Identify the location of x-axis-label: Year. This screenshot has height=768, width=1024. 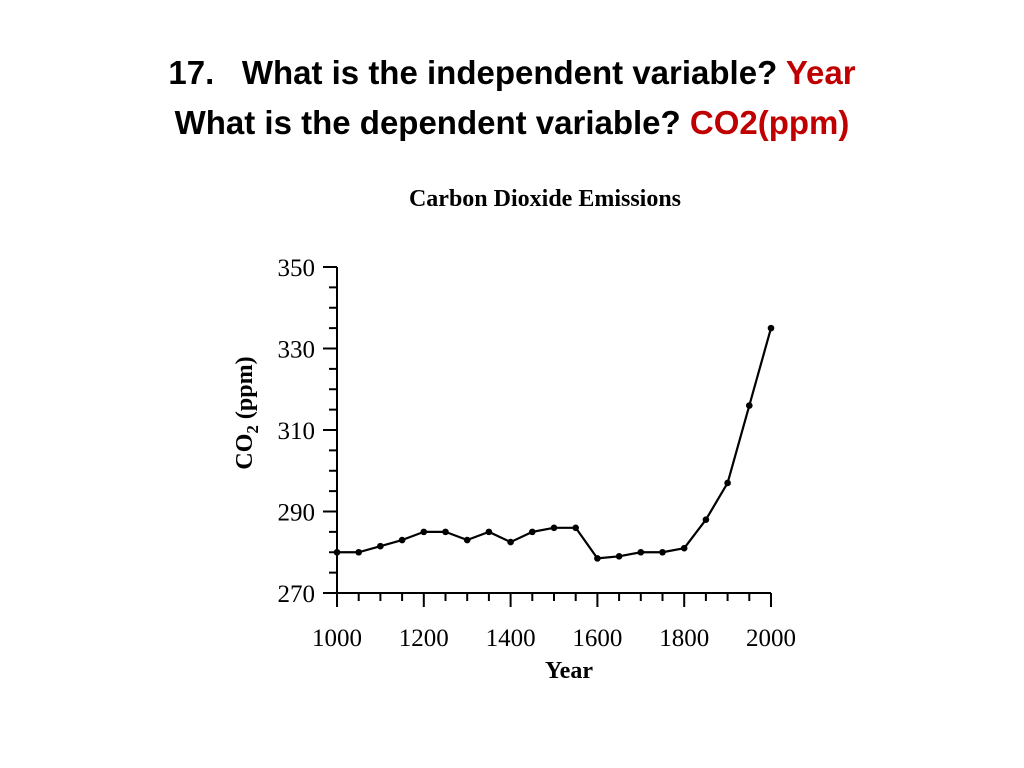
(569, 671).